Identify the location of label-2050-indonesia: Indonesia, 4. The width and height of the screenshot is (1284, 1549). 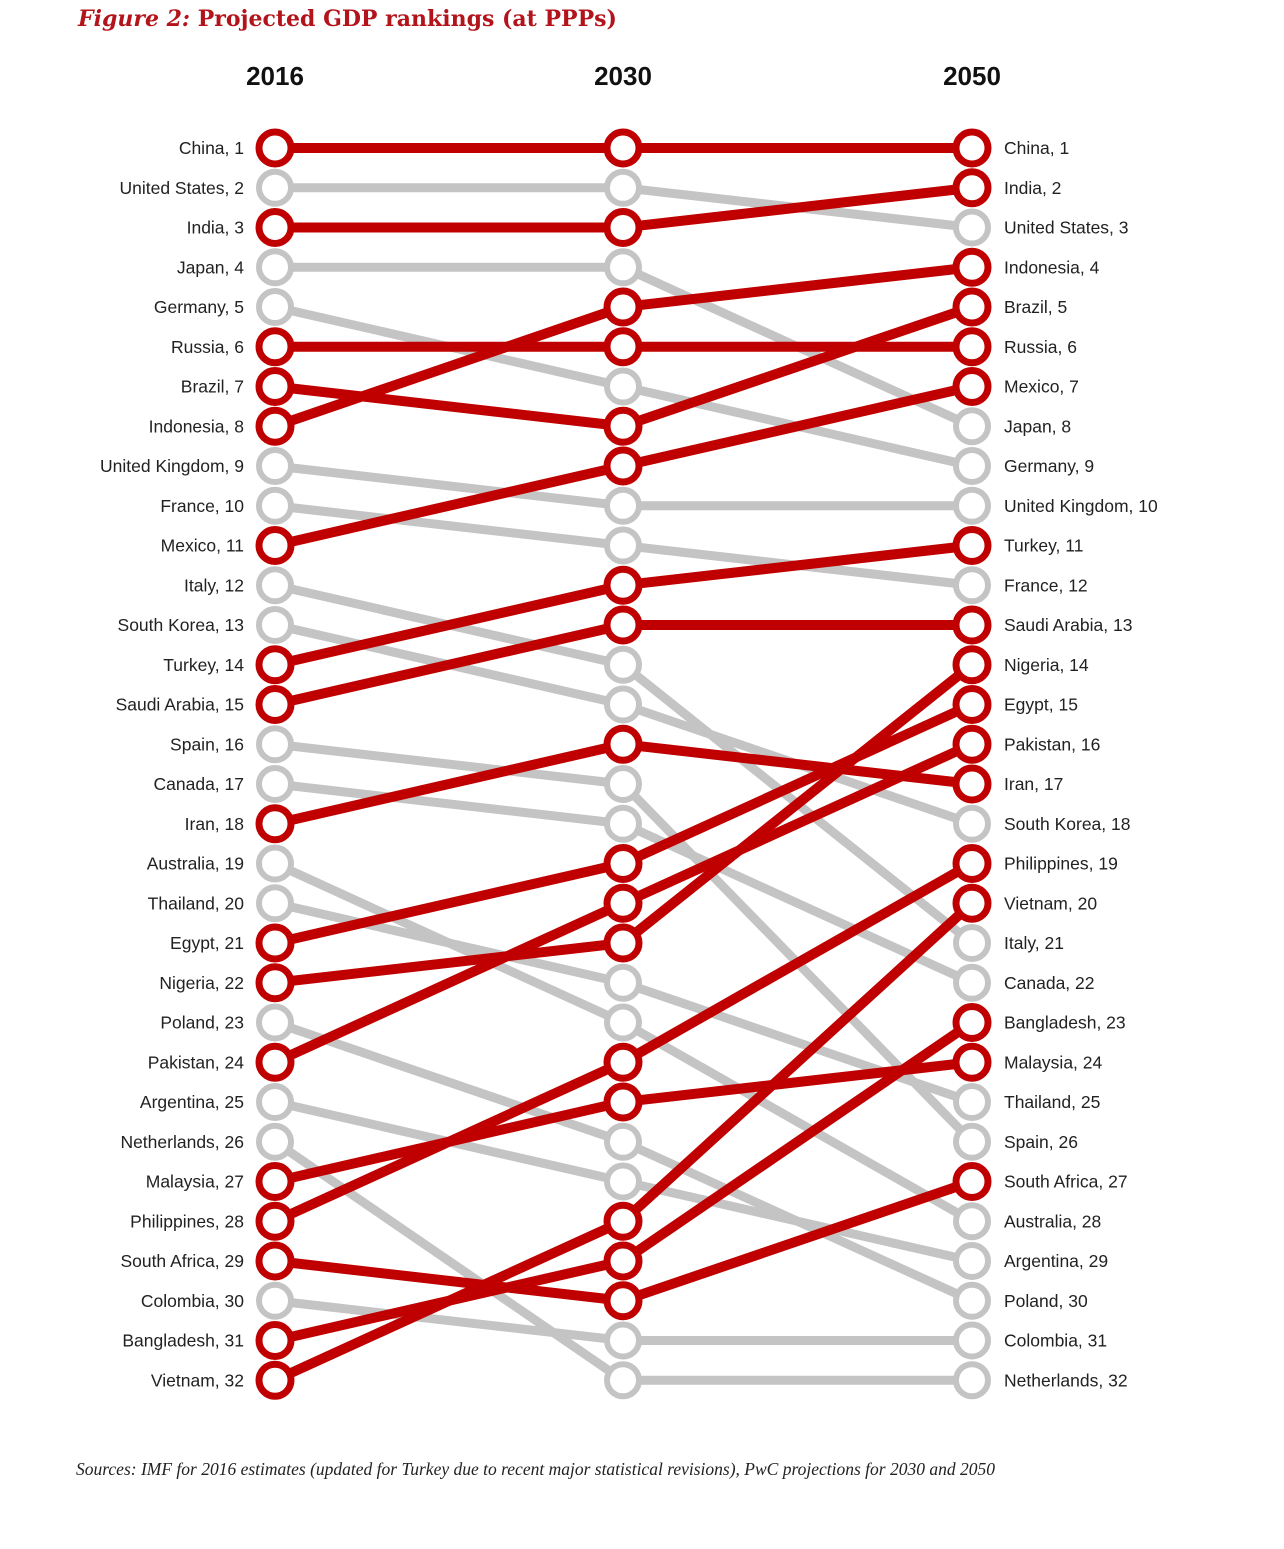
(1052, 267).